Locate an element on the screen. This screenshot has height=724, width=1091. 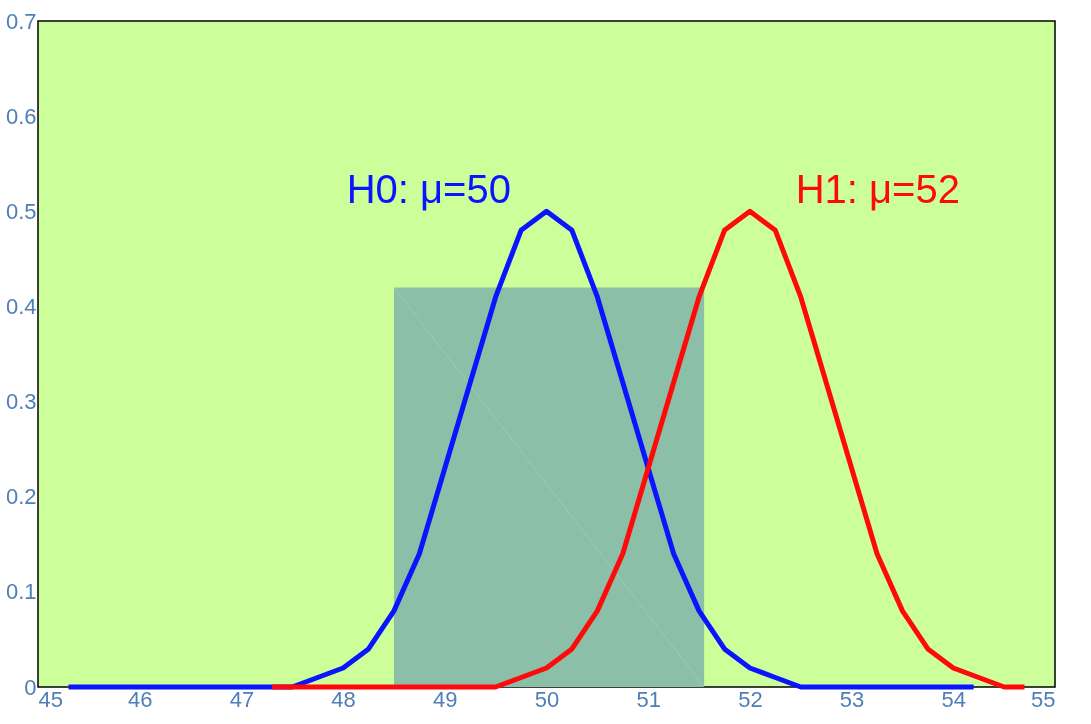
x-tick-label: 46 is located at coordinates (140, 699).